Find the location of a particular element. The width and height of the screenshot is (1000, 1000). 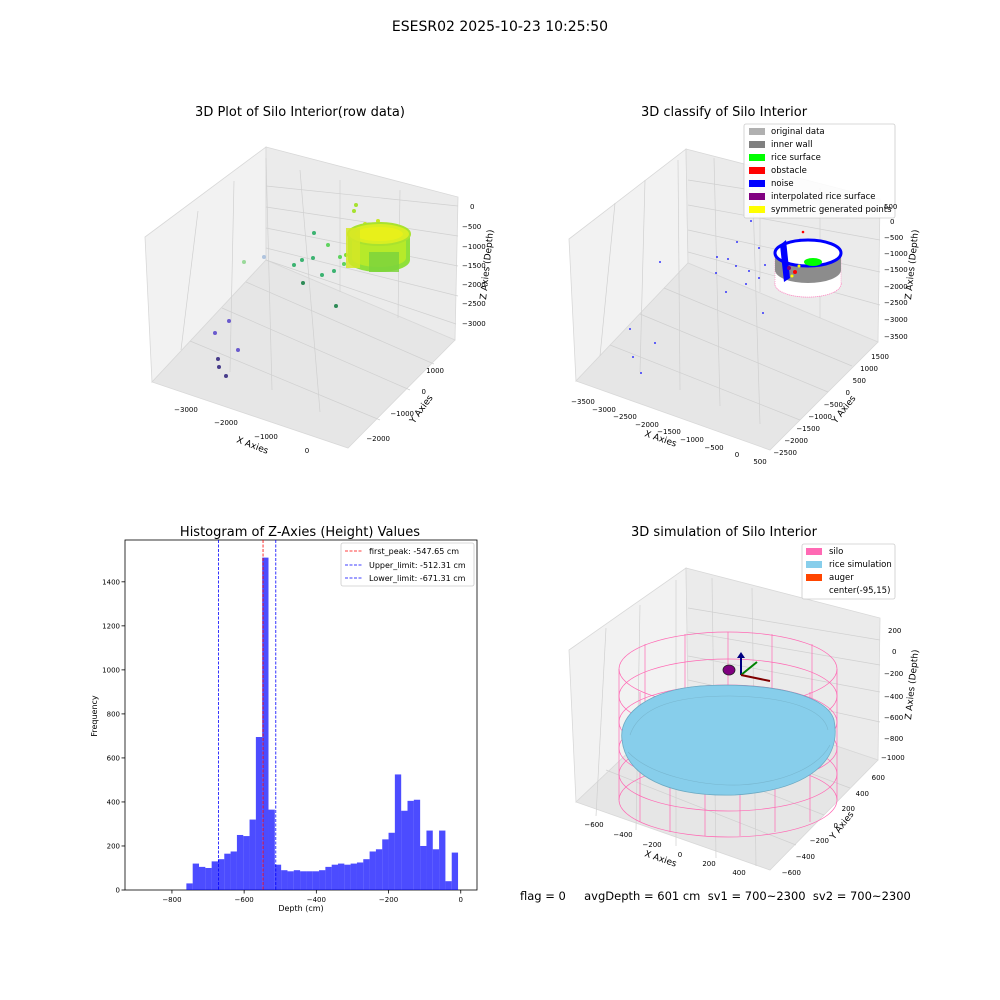

x-tick-label: 200 is located at coordinates (708, 864).